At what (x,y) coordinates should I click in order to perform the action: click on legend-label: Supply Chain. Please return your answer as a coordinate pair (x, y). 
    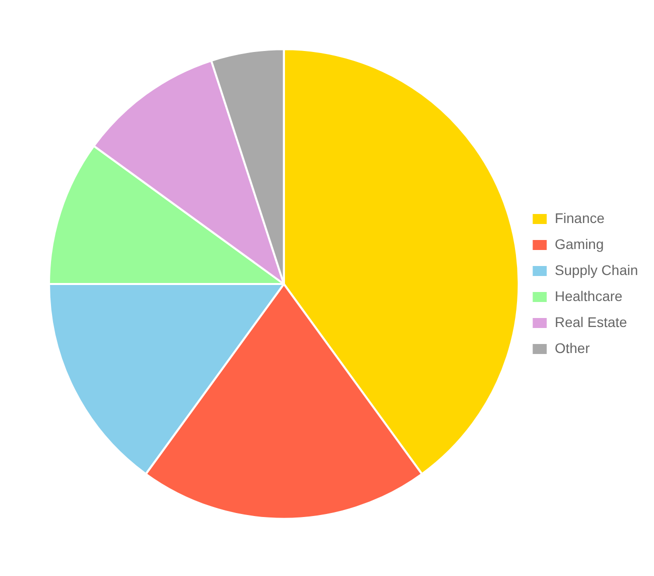
    Looking at the image, I should click on (596, 270).